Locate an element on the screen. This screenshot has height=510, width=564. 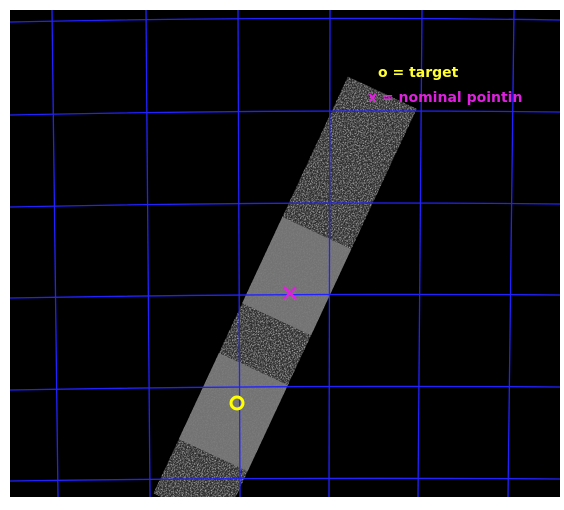
legend-target: o = target is located at coordinates (418, 73).